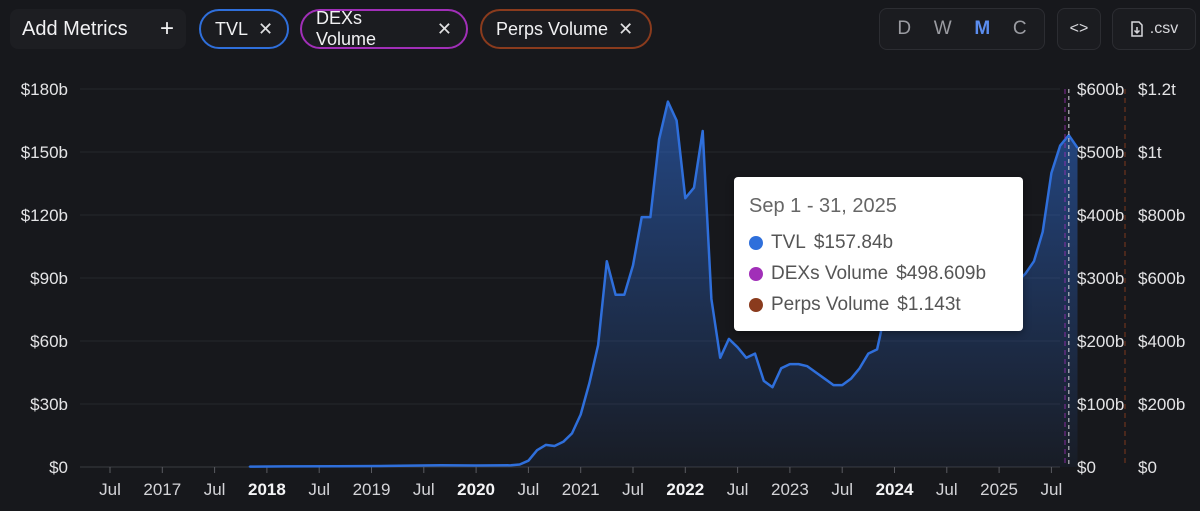  Describe the element at coordinates (162, 489) in the screenshot. I see `x-tick-label: 2017` at that location.